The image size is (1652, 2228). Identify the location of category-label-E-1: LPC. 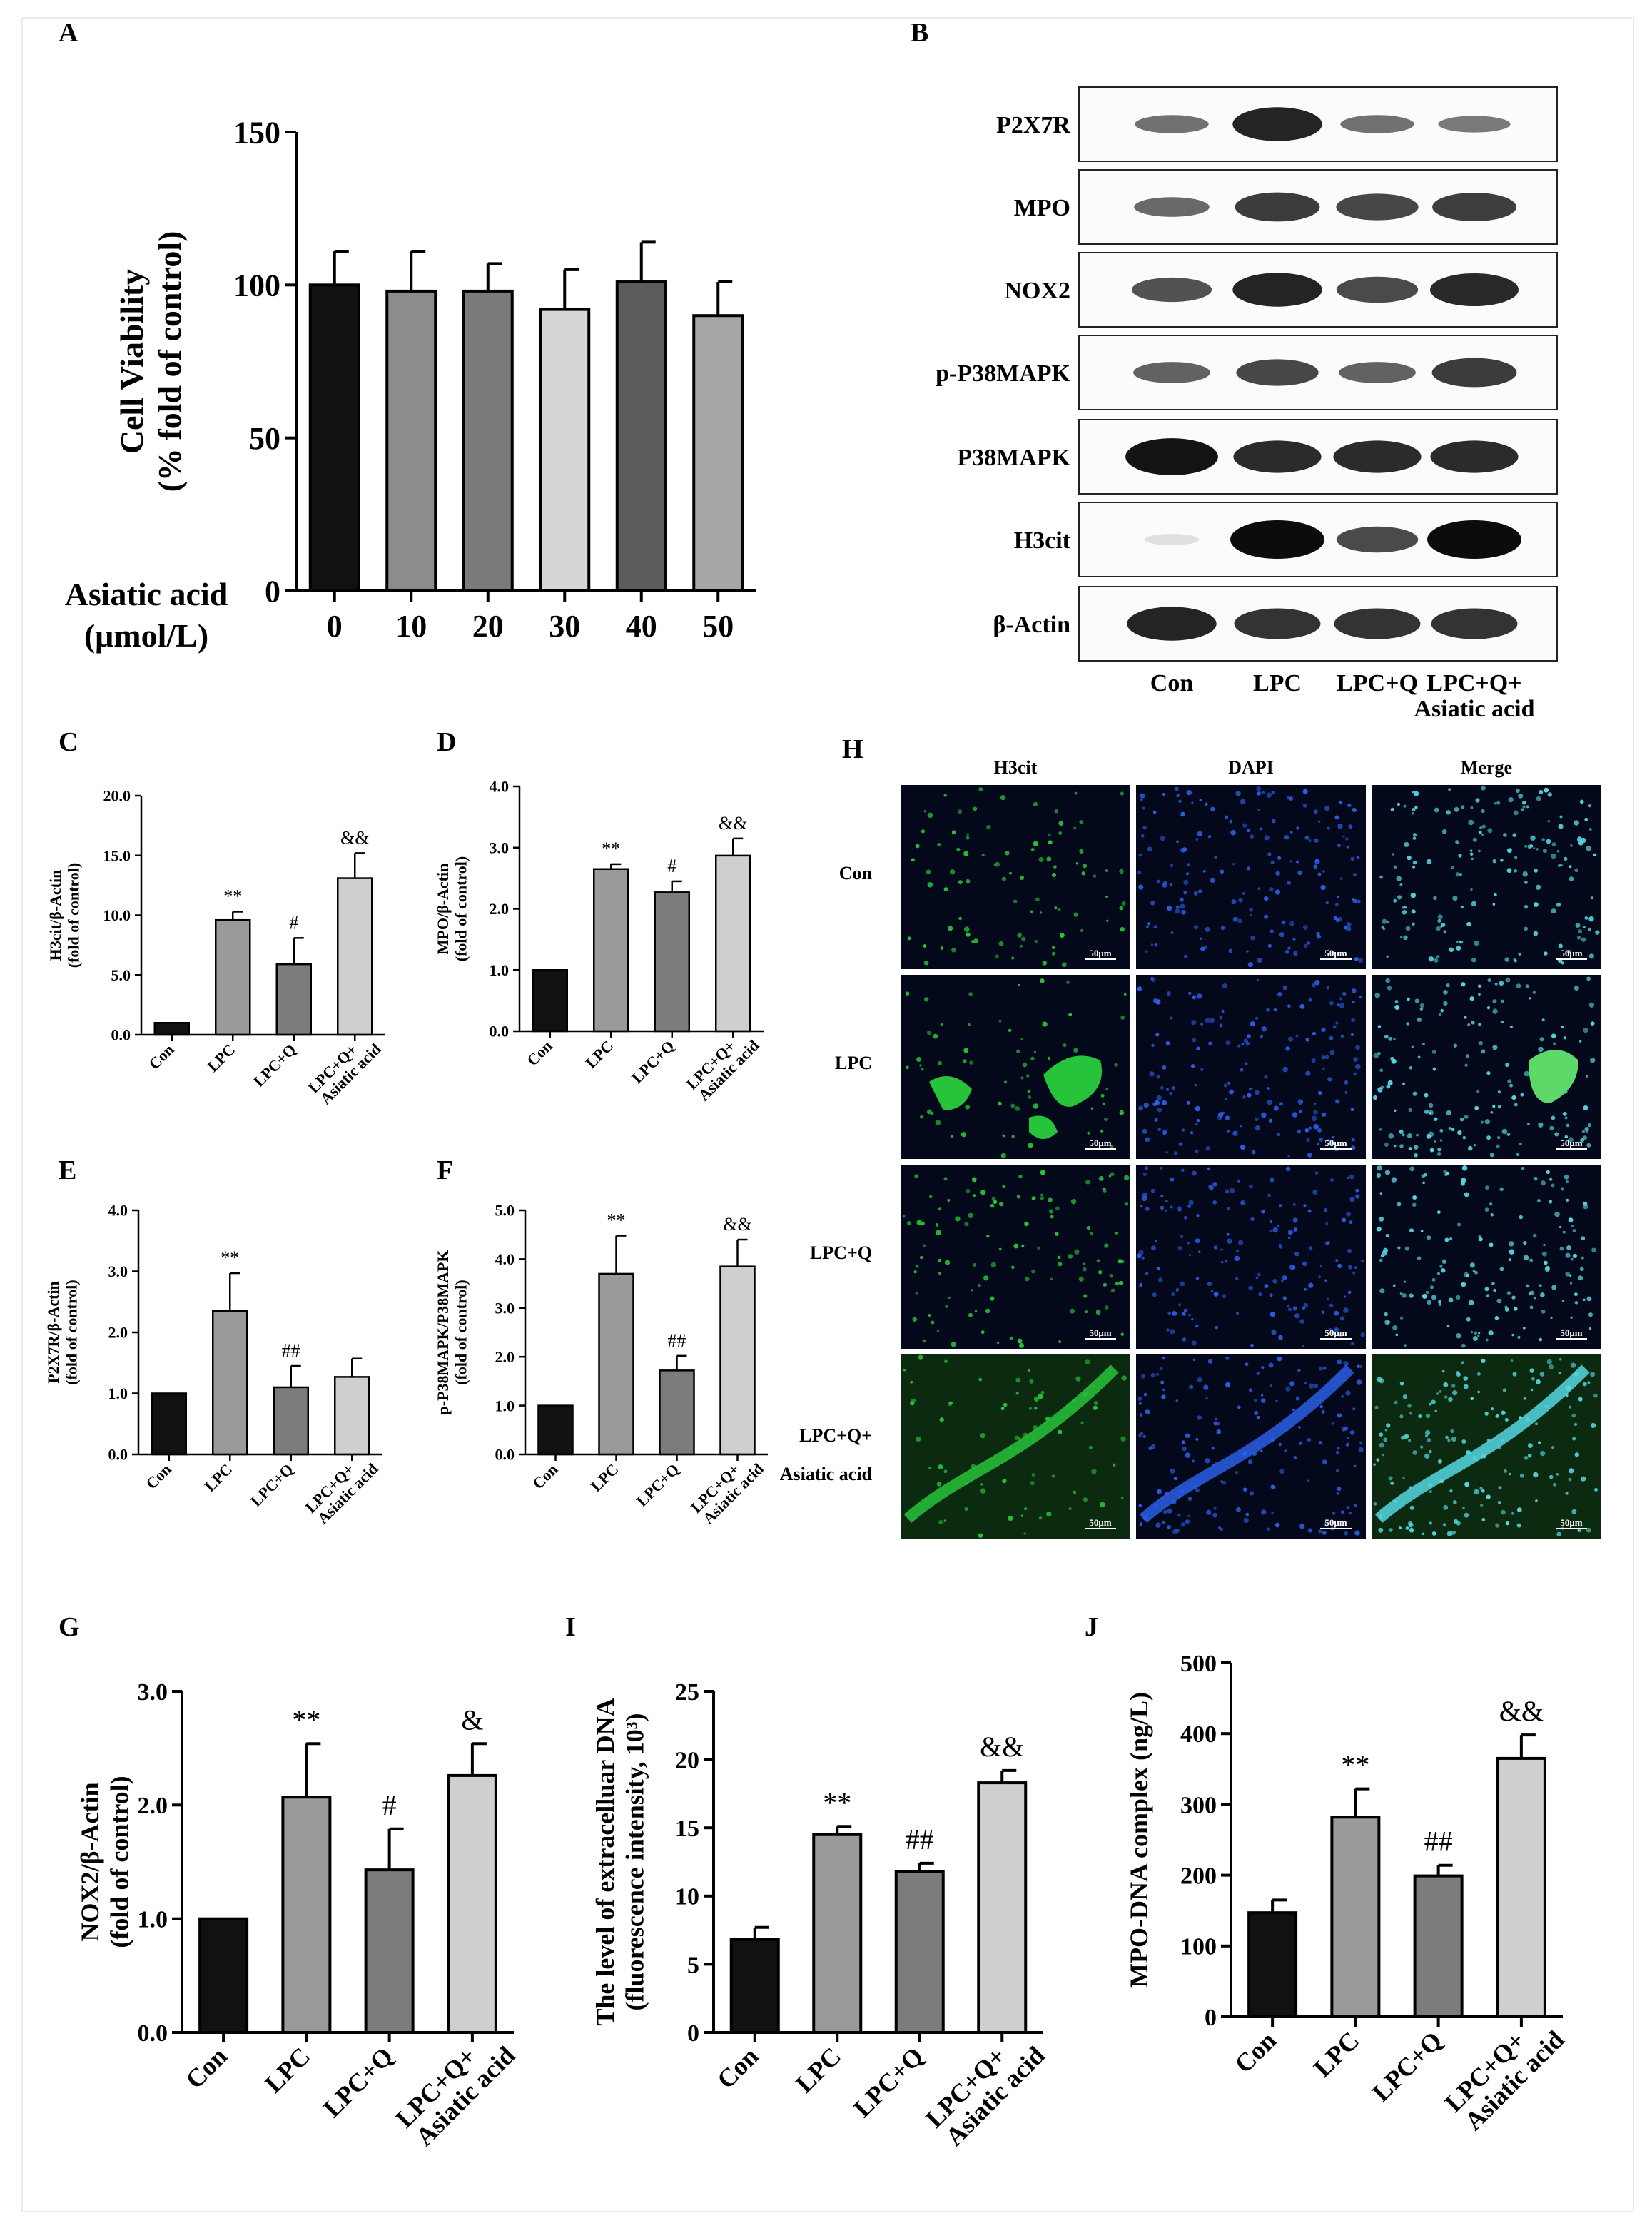
(218, 1477).